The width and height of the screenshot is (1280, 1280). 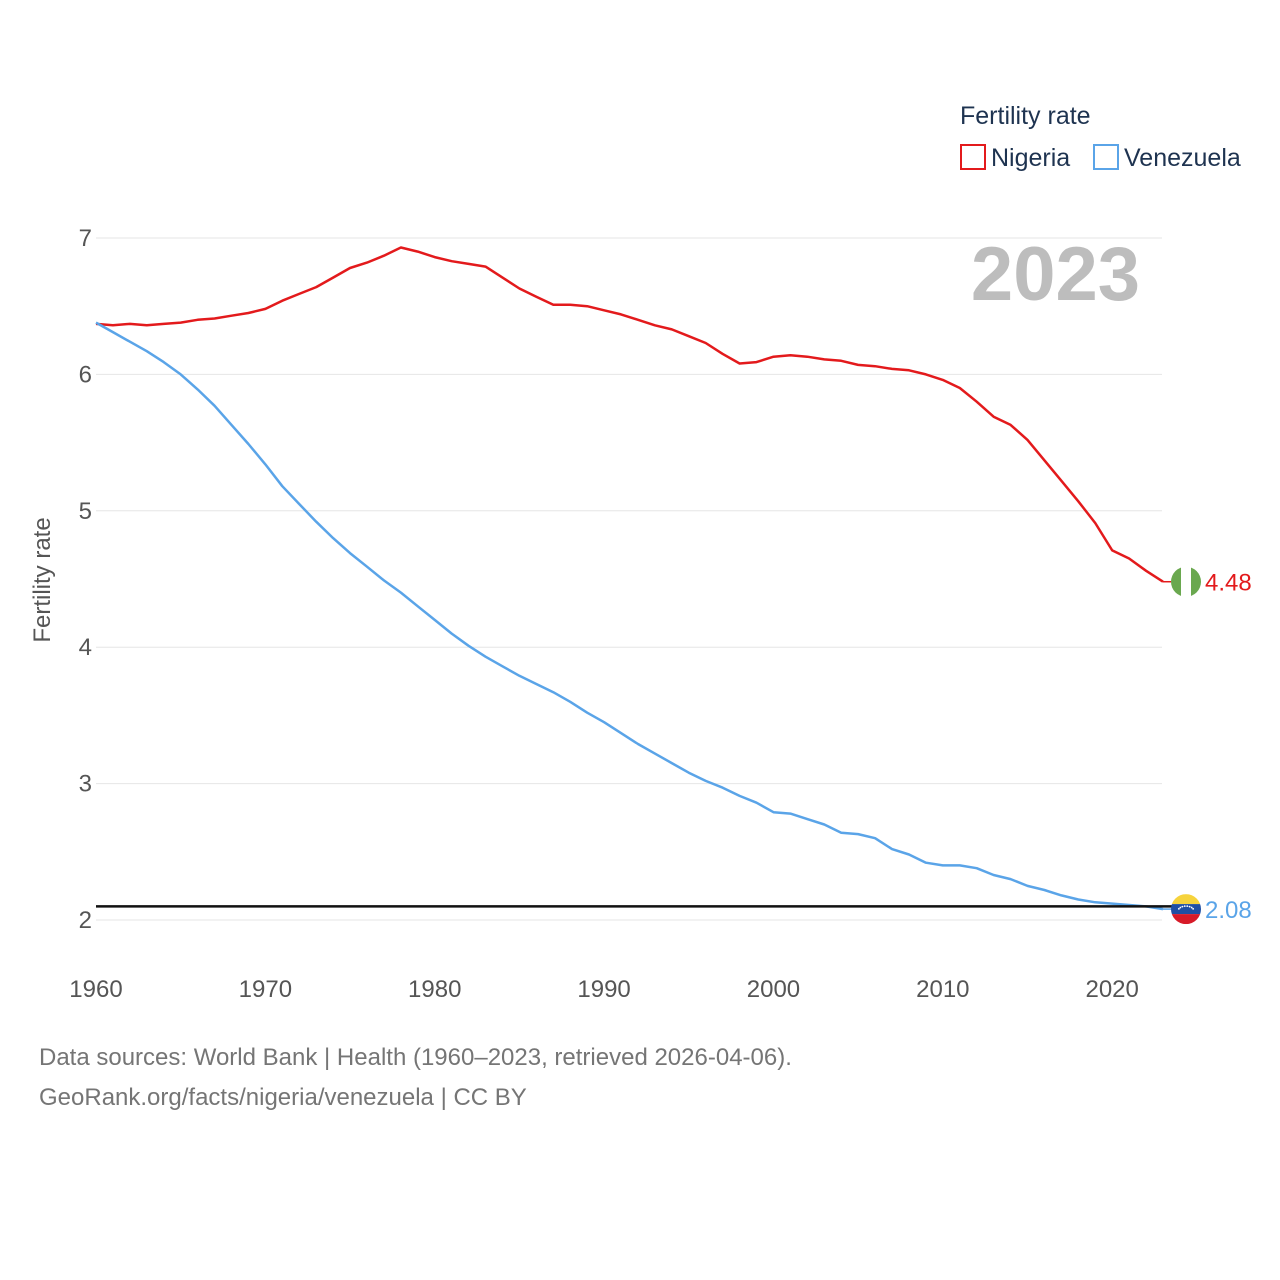 What do you see at coordinates (85, 579) in the screenshot?
I see `y-axis-ticks: 2 3 4 5 6 7` at bounding box center [85, 579].